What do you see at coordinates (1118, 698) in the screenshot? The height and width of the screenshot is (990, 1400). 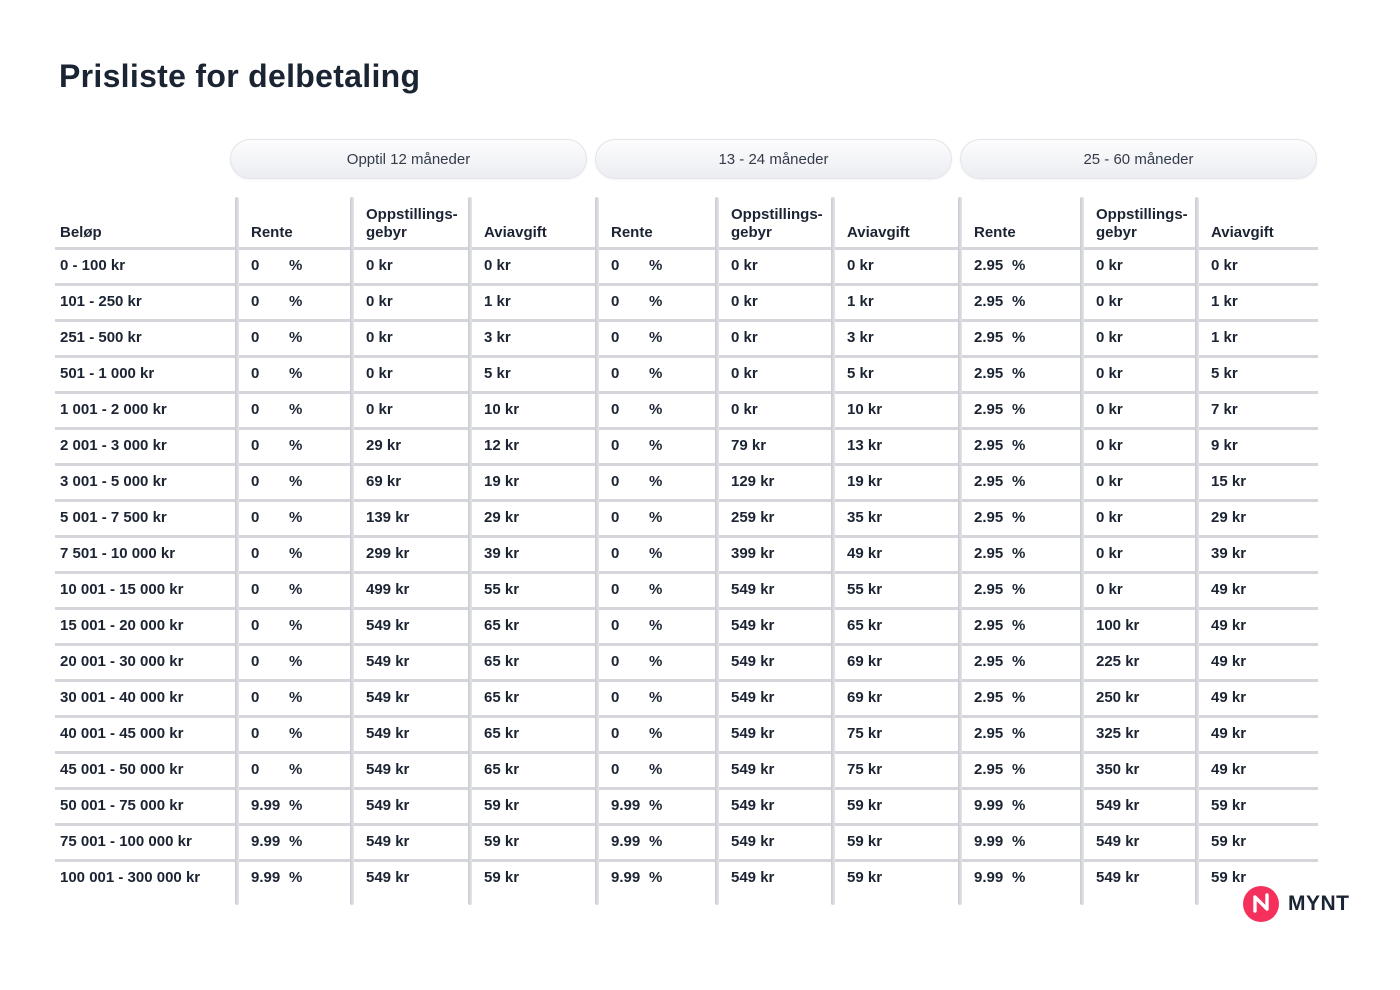 I see `gebyr-cell: 250 kr` at bounding box center [1118, 698].